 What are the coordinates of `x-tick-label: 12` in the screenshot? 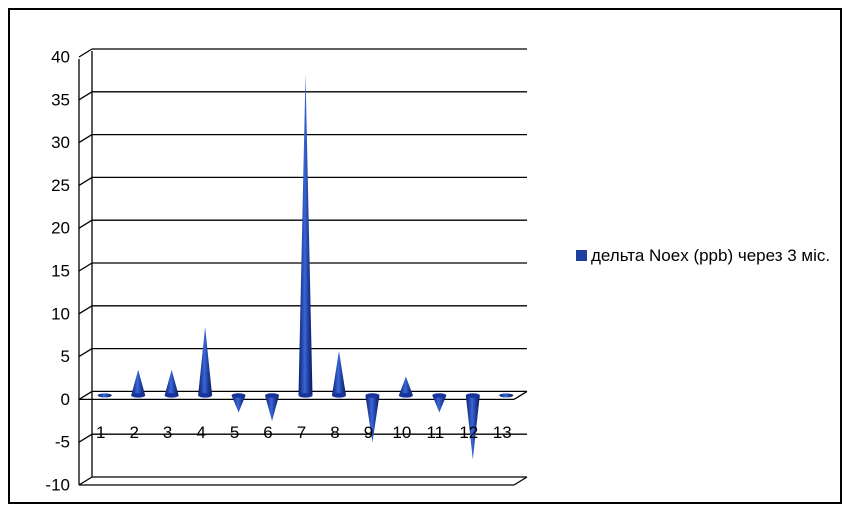 It's located at (468, 432).